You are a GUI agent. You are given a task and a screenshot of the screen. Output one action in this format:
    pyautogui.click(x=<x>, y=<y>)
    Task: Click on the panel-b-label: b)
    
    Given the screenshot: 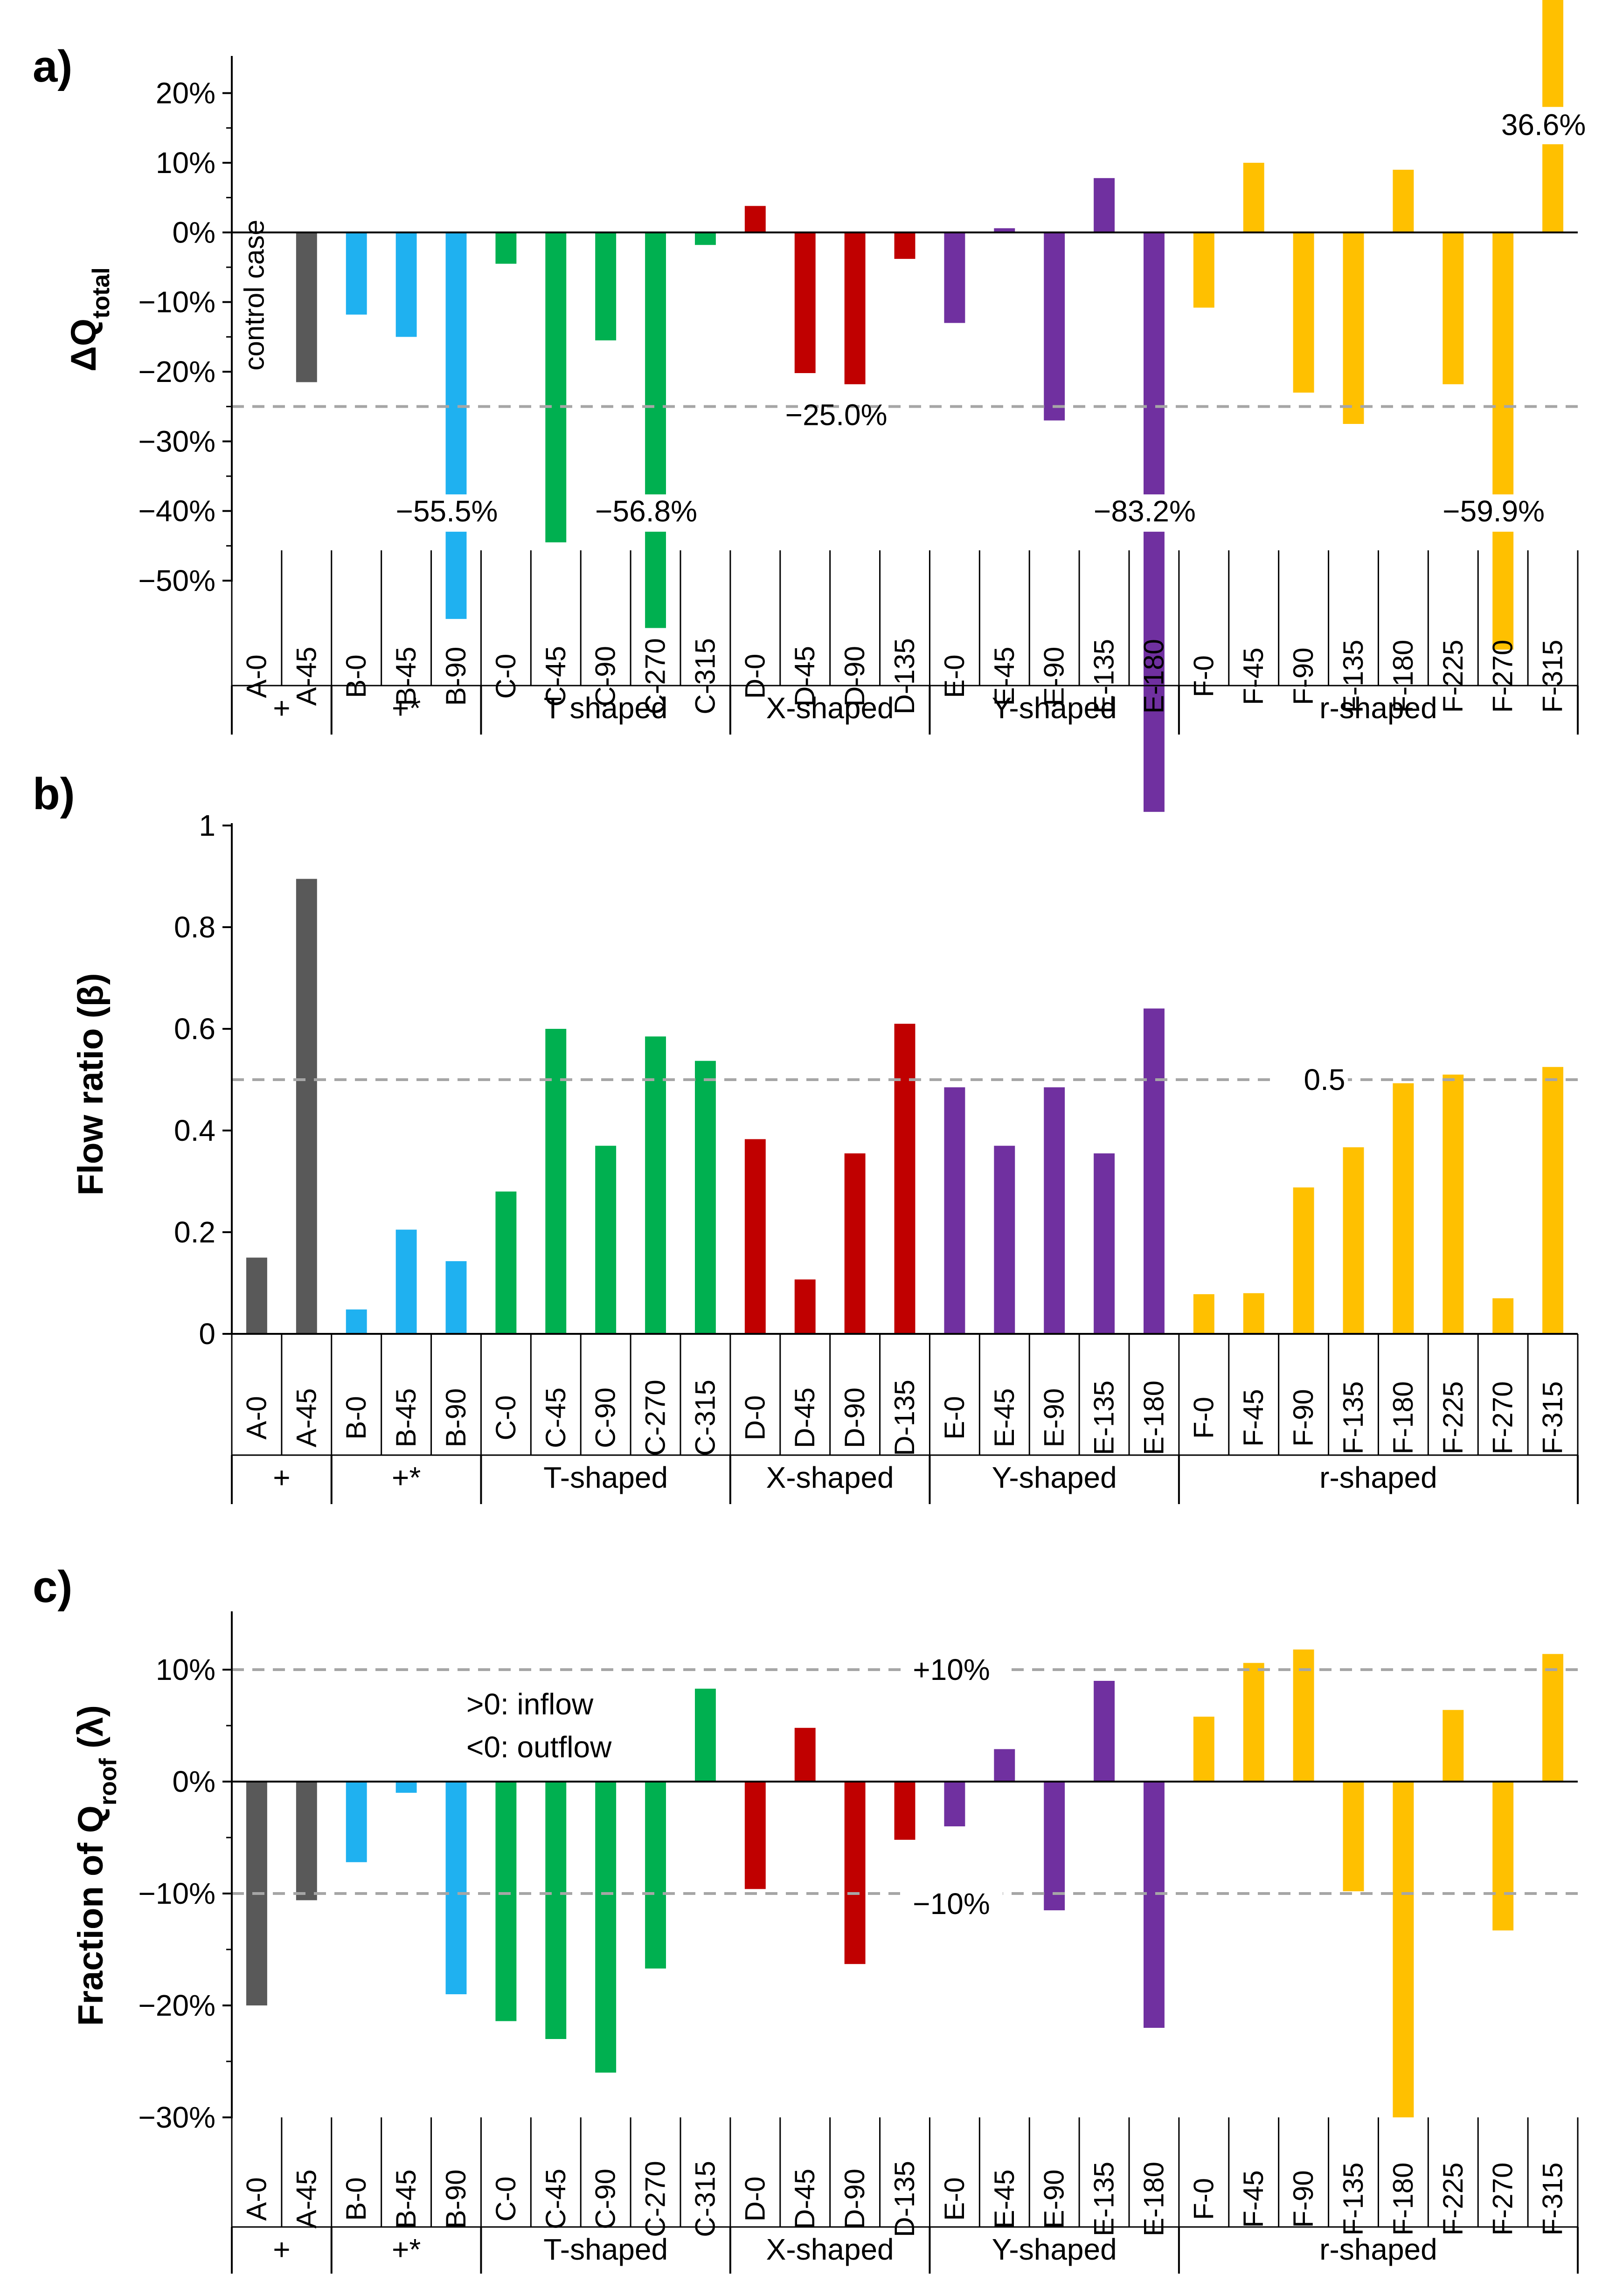 What is the action you would take?
    pyautogui.click(x=54, y=794)
    